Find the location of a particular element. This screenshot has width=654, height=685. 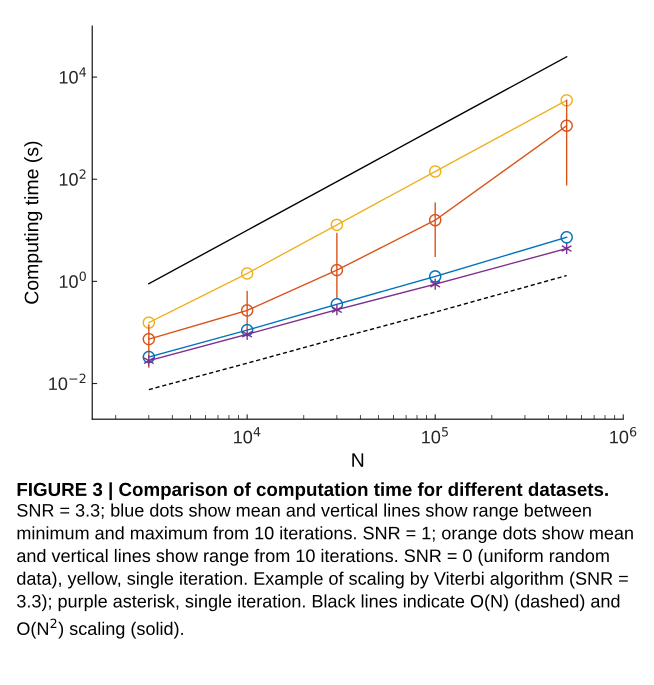

y-tick-label: 10$^{4}$ is located at coordinates (73, 75).